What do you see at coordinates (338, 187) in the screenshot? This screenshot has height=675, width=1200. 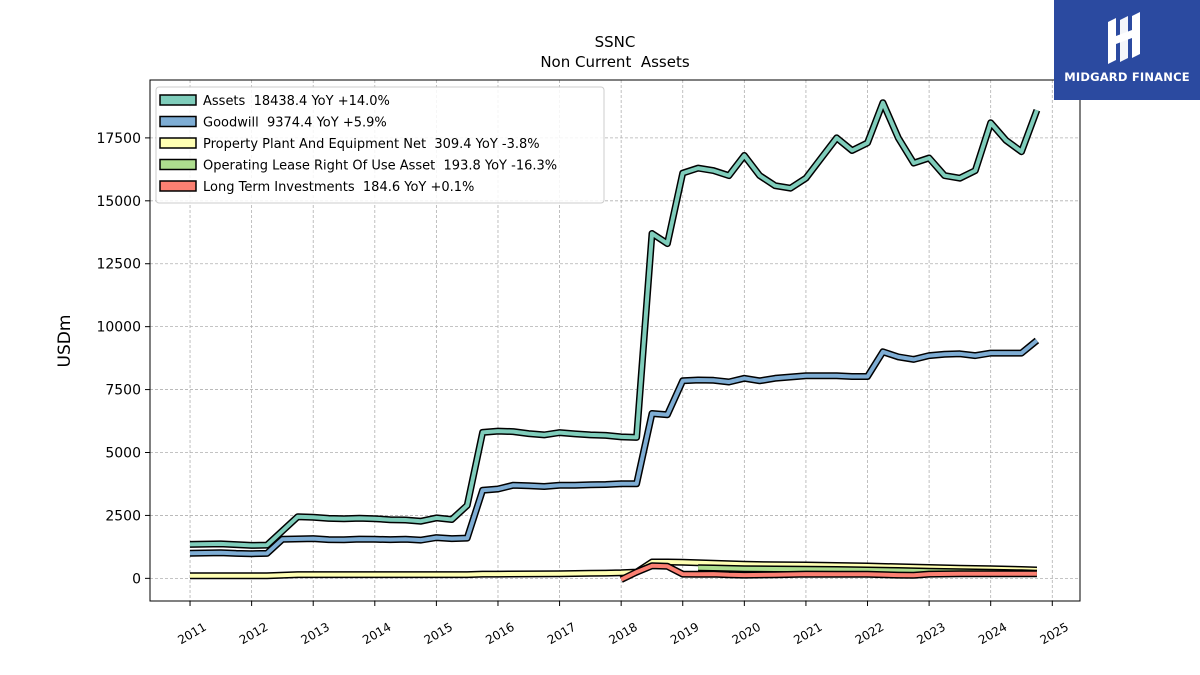 I see `legend-label-4: Long Term Investments 184.6 YoY +0.1%` at bounding box center [338, 187].